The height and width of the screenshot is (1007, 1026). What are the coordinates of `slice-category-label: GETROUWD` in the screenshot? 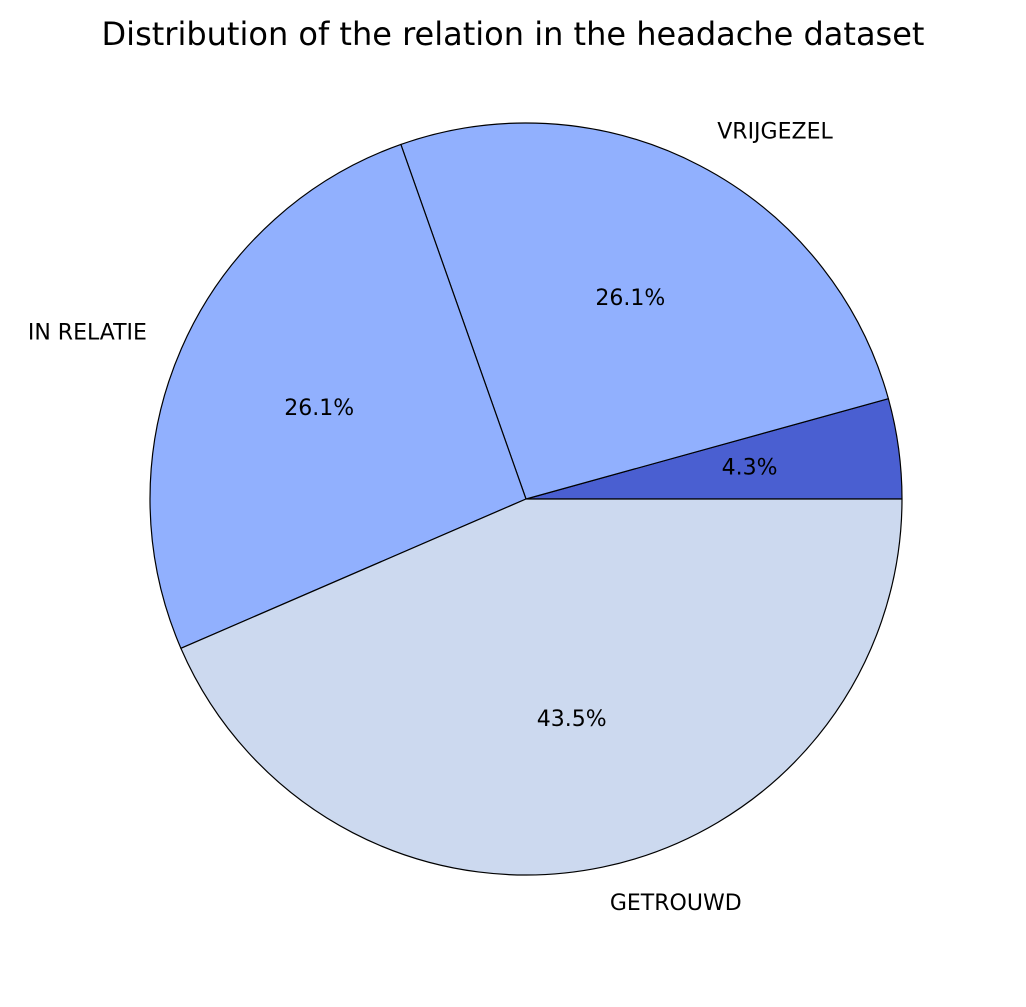 It's located at (676, 903).